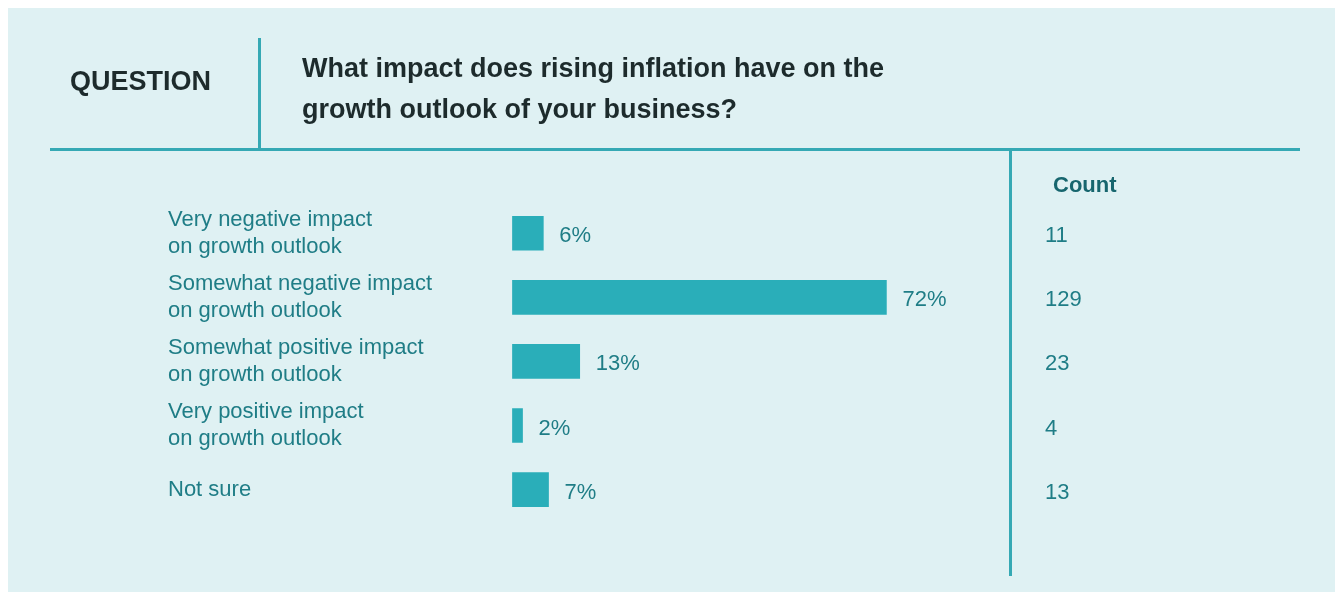 Image resolution: width=1343 pixels, height=600 pixels. I want to click on text: QUESTION, so click(141, 81).